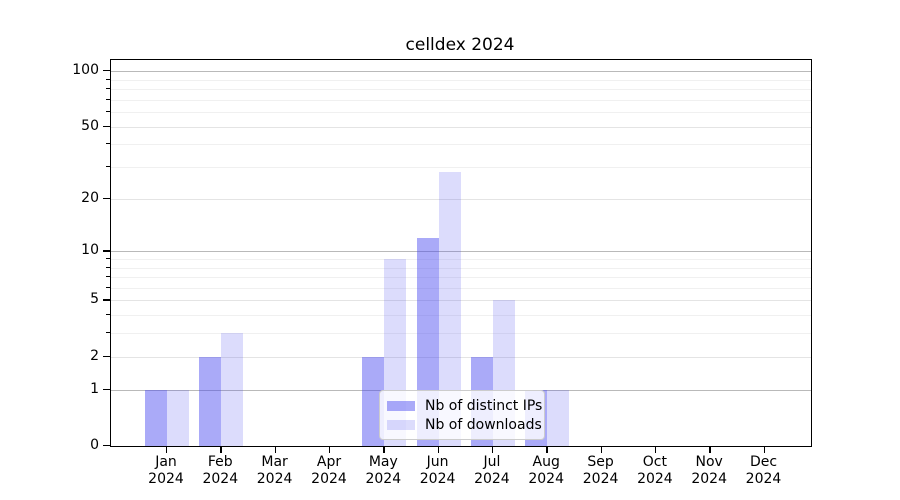  I want to click on legend-label-distinct-ips: Nb of distinct IPs, so click(484, 405).